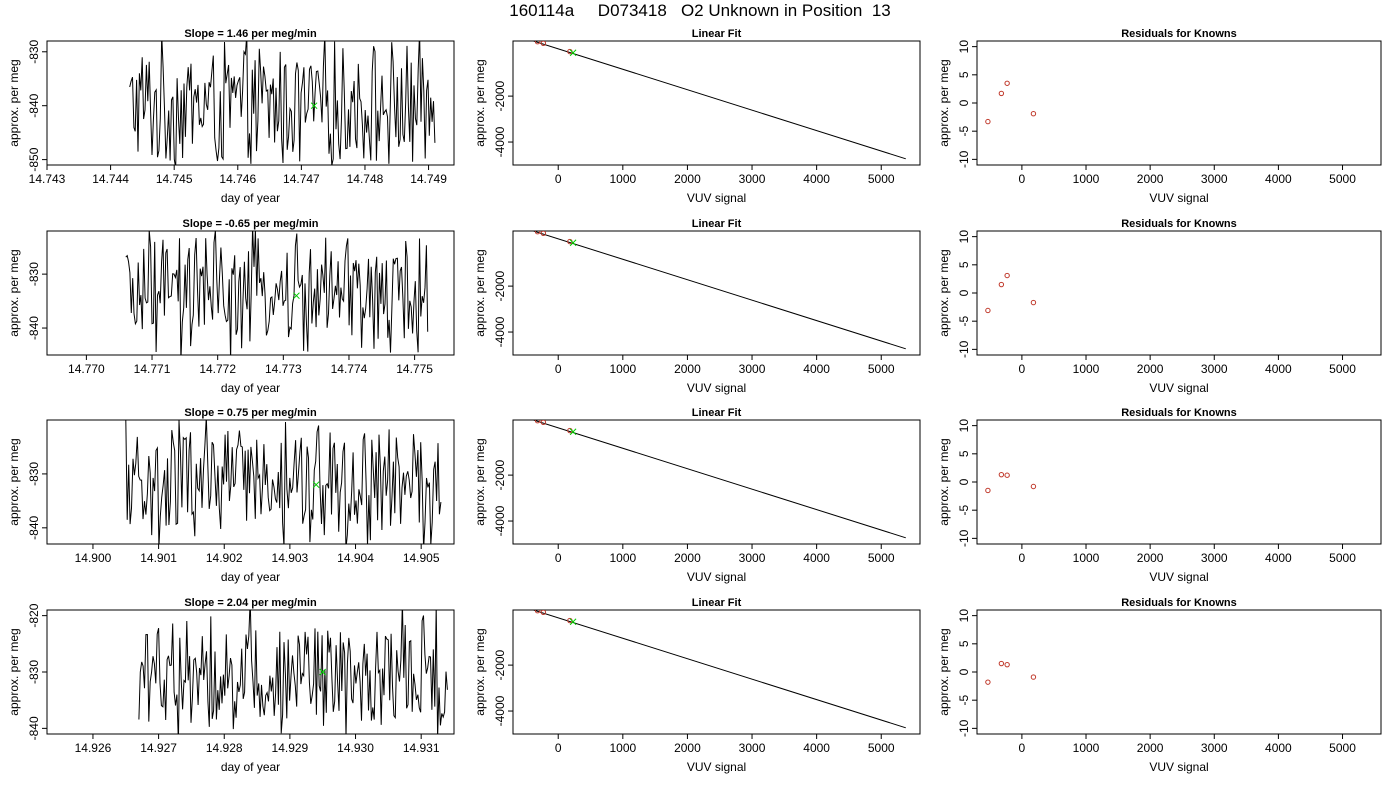  Describe the element at coordinates (86, 369) in the screenshot. I see `x-tick-label: 14.770` at that location.